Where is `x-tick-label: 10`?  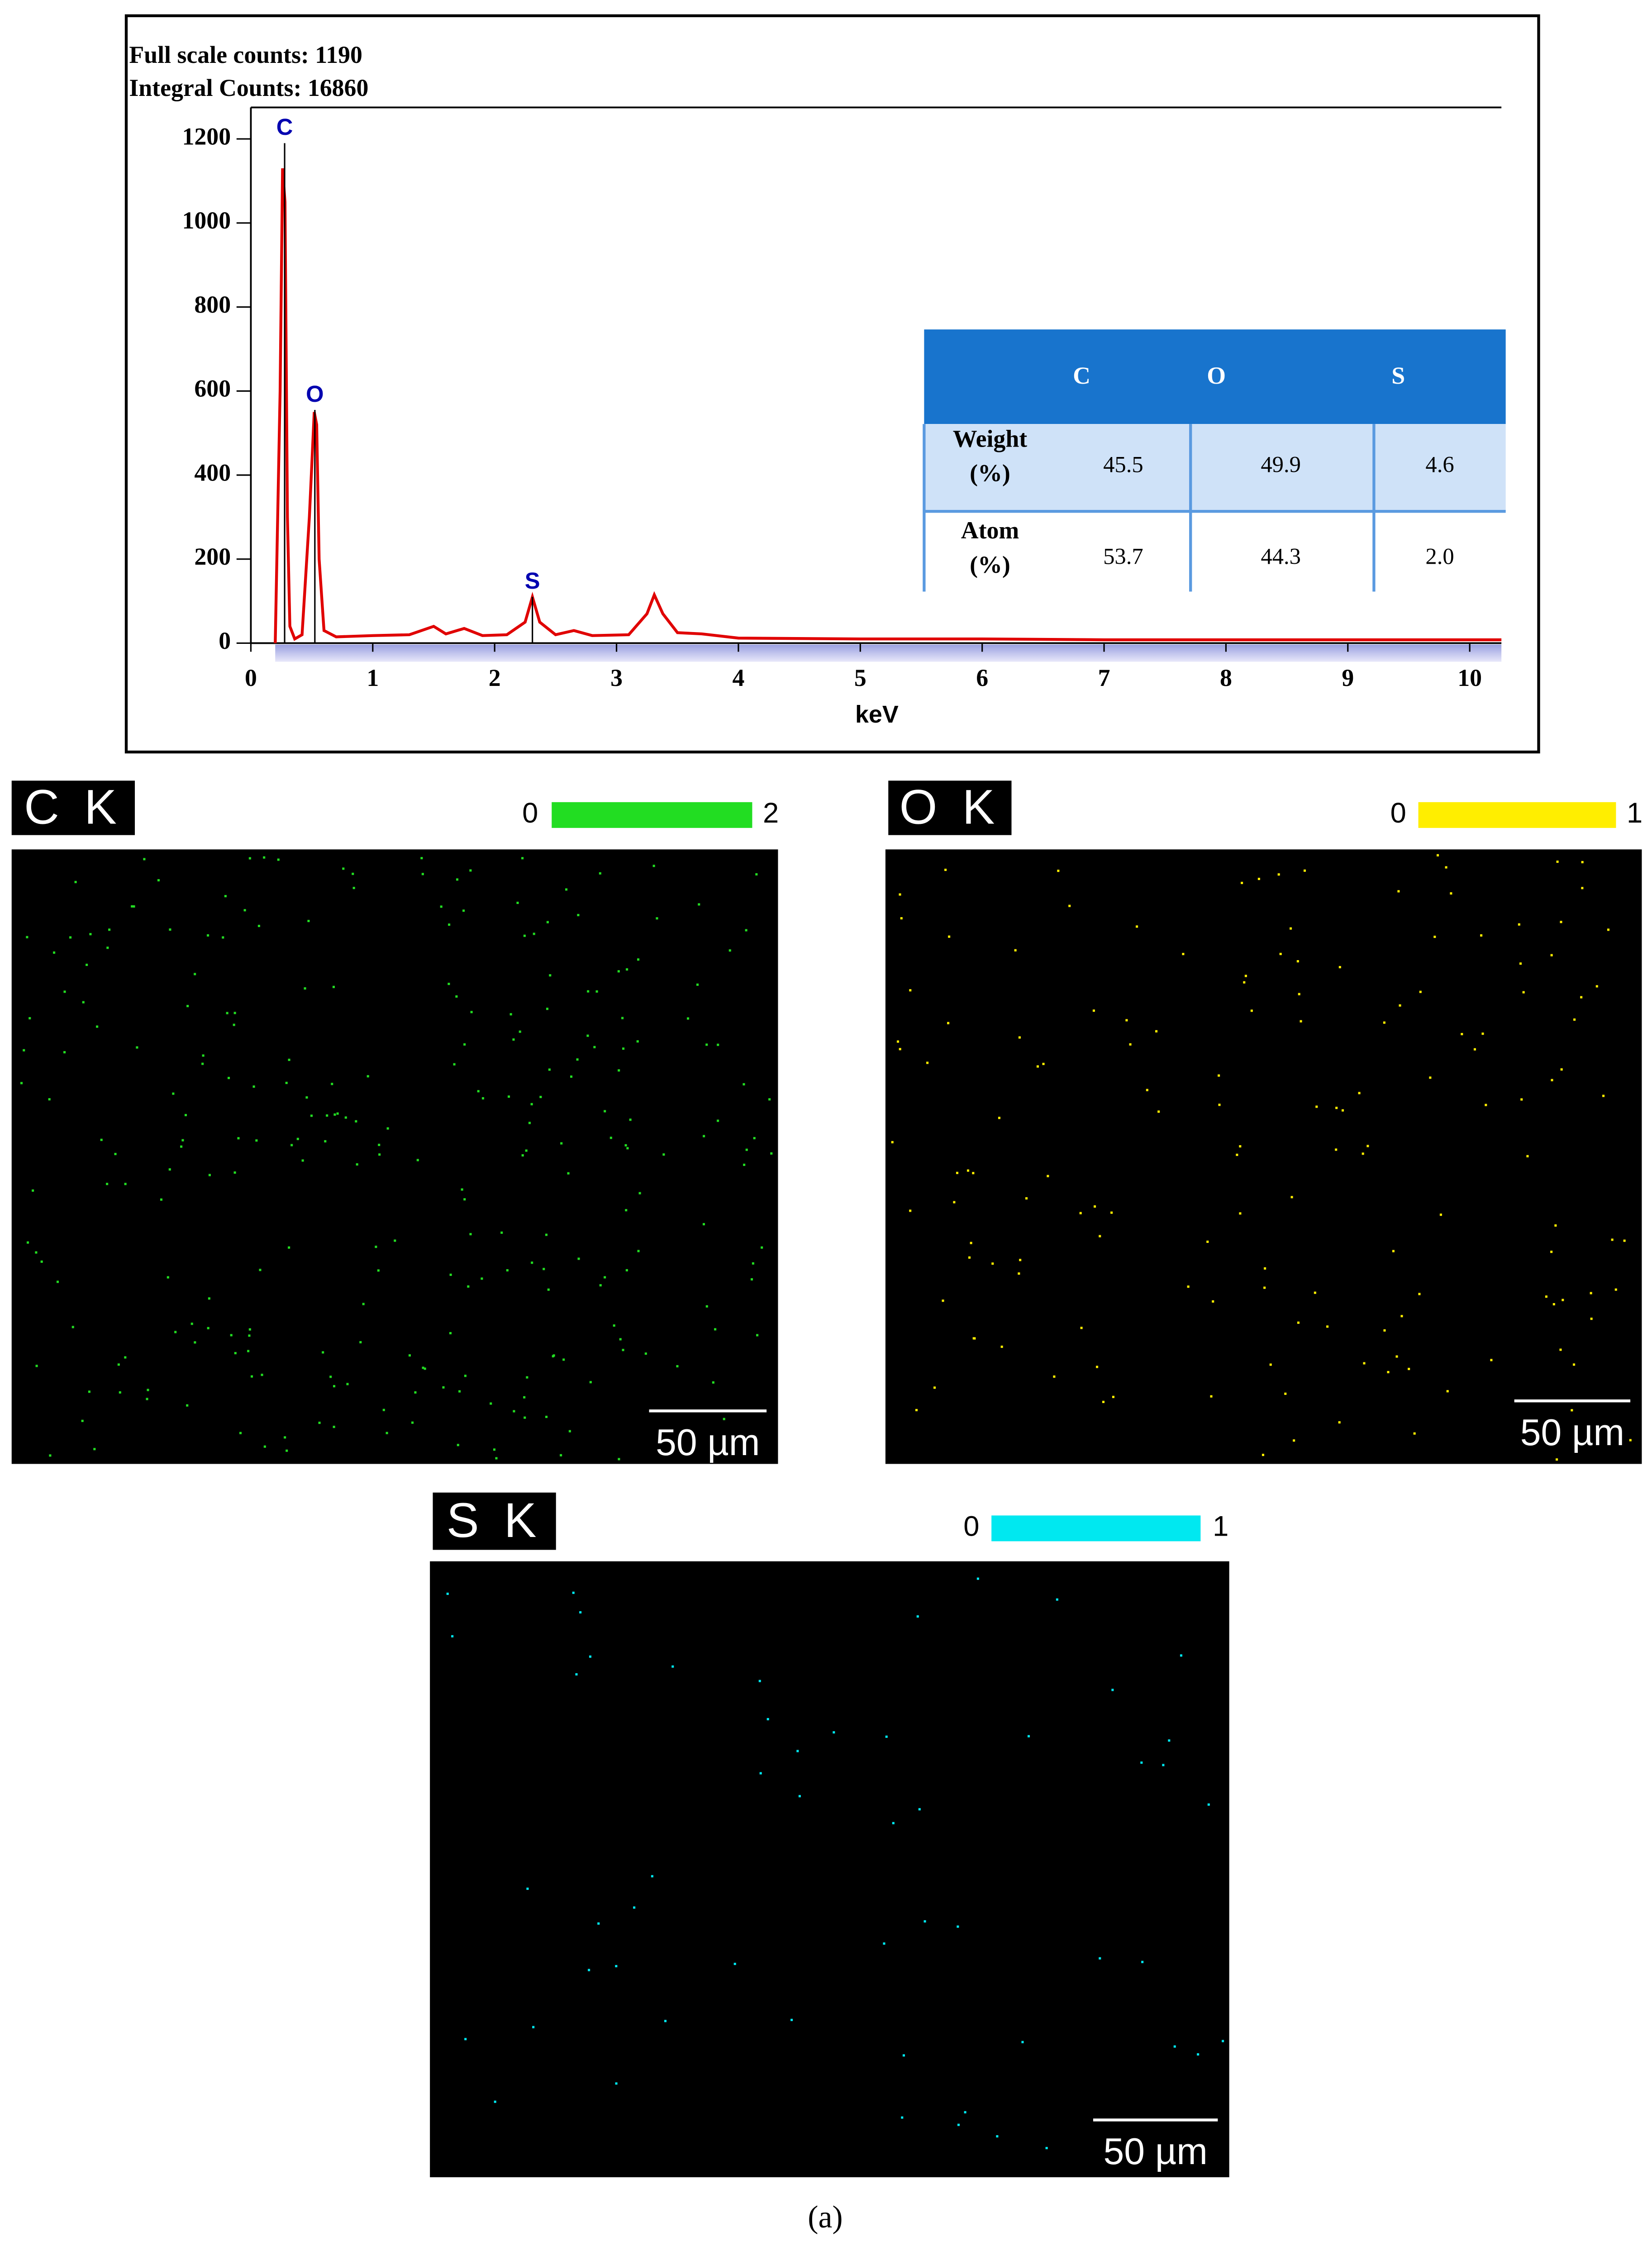 x-tick-label: 10 is located at coordinates (1469, 677).